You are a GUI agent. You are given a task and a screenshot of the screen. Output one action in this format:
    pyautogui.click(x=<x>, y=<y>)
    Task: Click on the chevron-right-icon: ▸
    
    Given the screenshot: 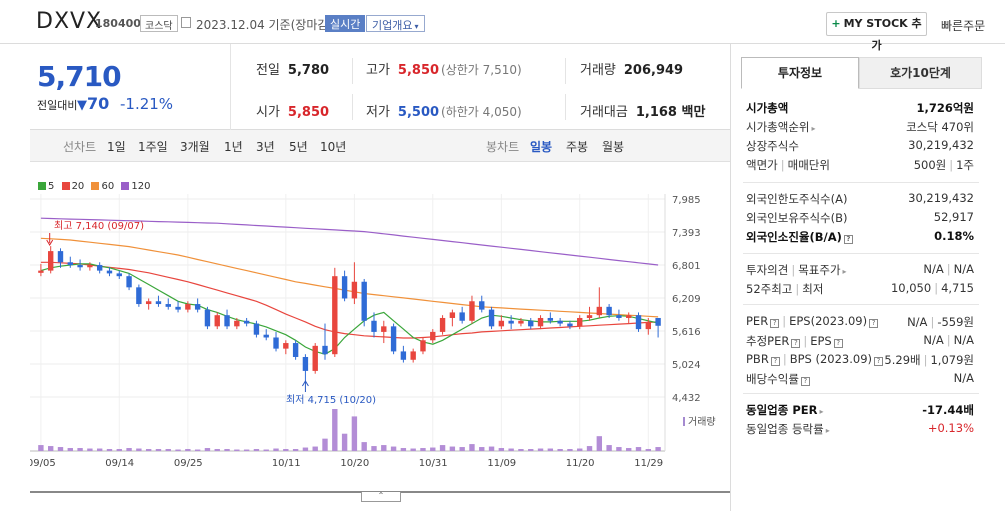 What is the action you would take?
    pyautogui.click(x=844, y=271)
    